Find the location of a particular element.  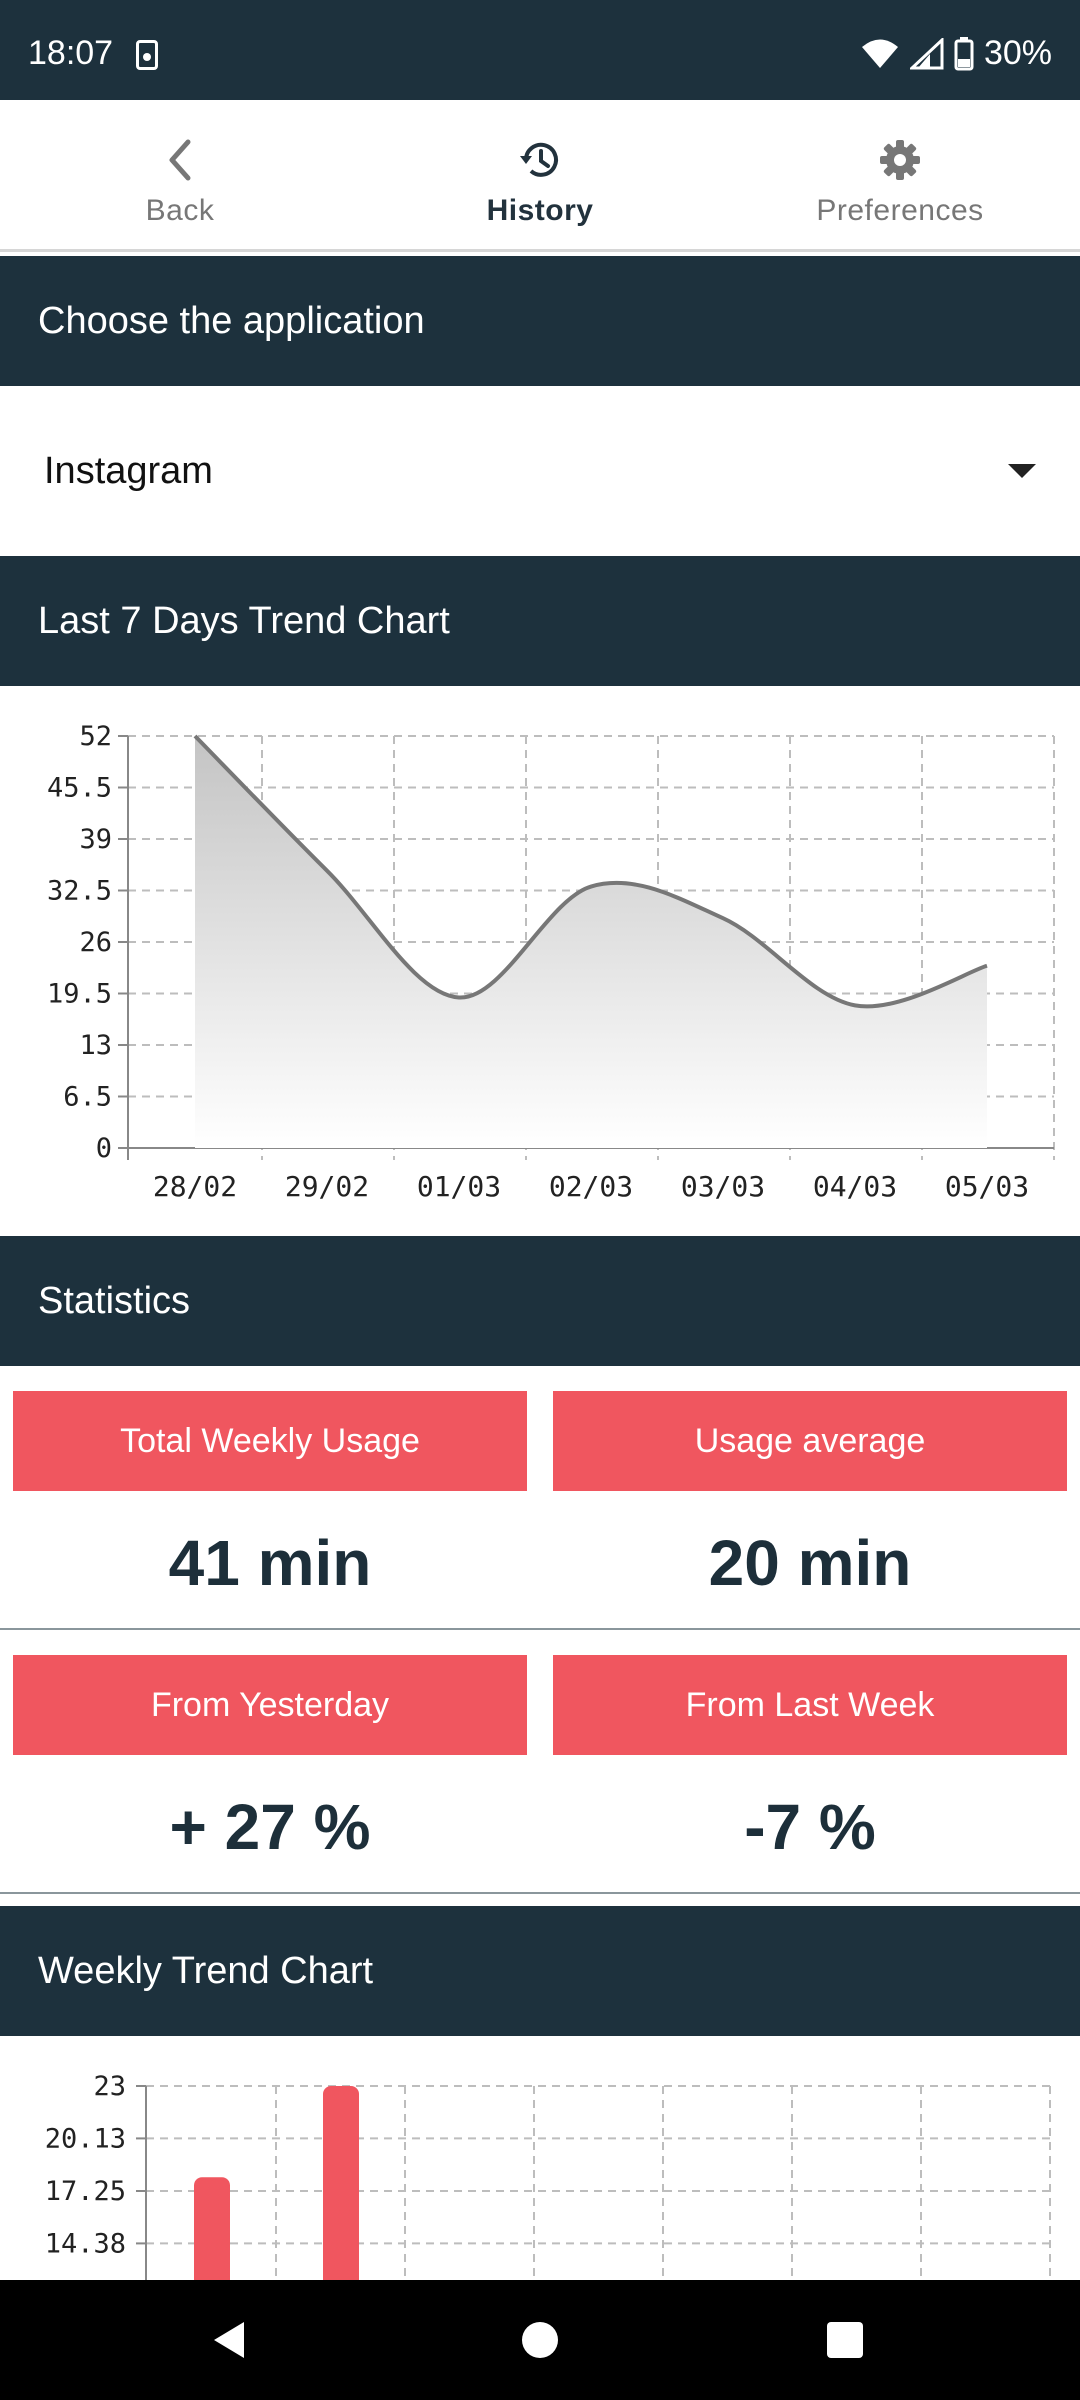

square-recents-icon is located at coordinates (845, 2340).